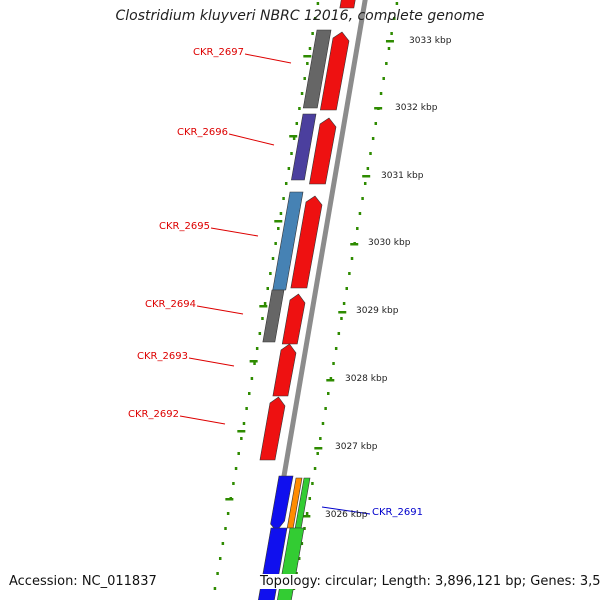  What do you see at coordinates (218, 52) in the screenshot?
I see `gene-label-ckr-2697: CKR_2697` at bounding box center [218, 52].